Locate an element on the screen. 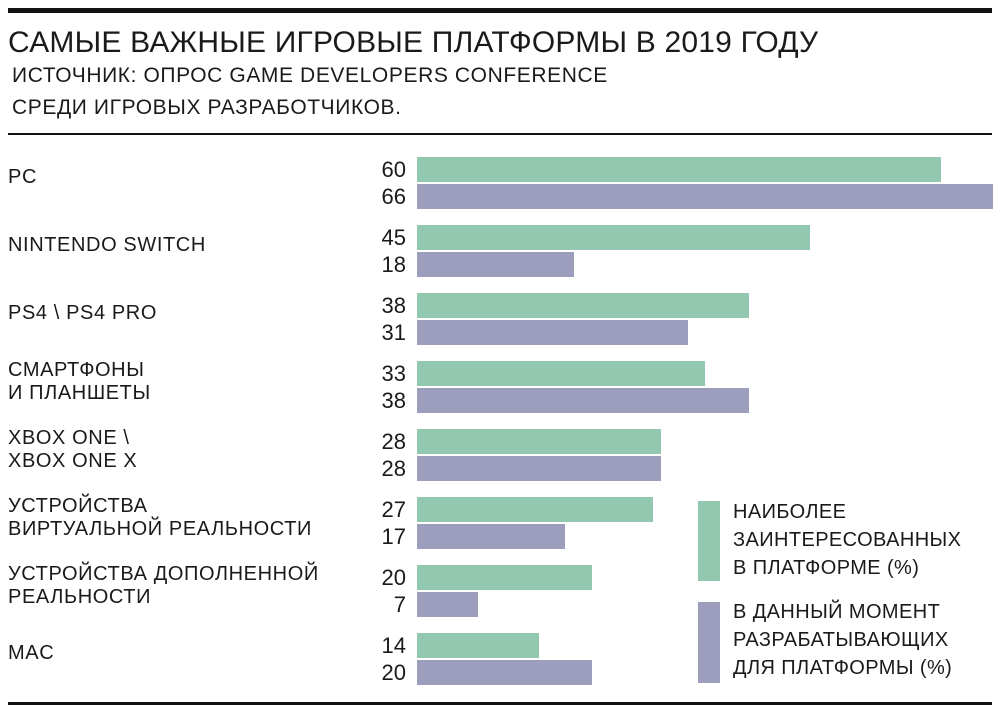 The width and height of the screenshot is (1000, 713). category-label: PS4 \ PS4 PRO is located at coordinates (82, 313).